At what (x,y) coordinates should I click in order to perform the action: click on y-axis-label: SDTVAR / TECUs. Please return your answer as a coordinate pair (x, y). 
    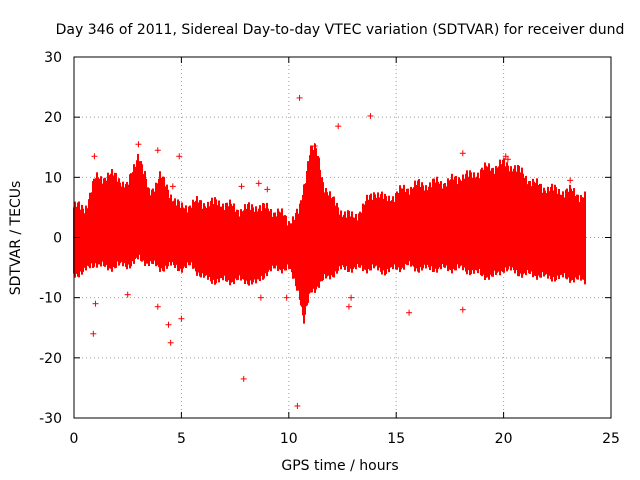
    Looking at the image, I should click on (16, 238).